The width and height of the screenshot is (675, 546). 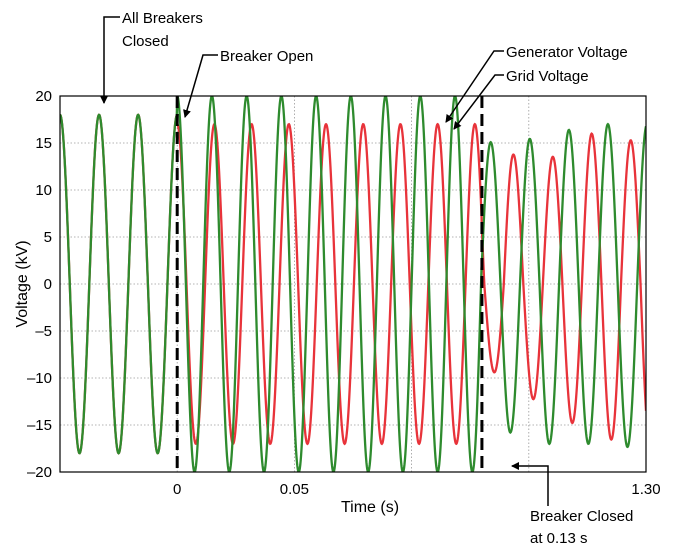 What do you see at coordinates (645, 489) in the screenshot?
I see `x-tick-label: 1.30` at bounding box center [645, 489].